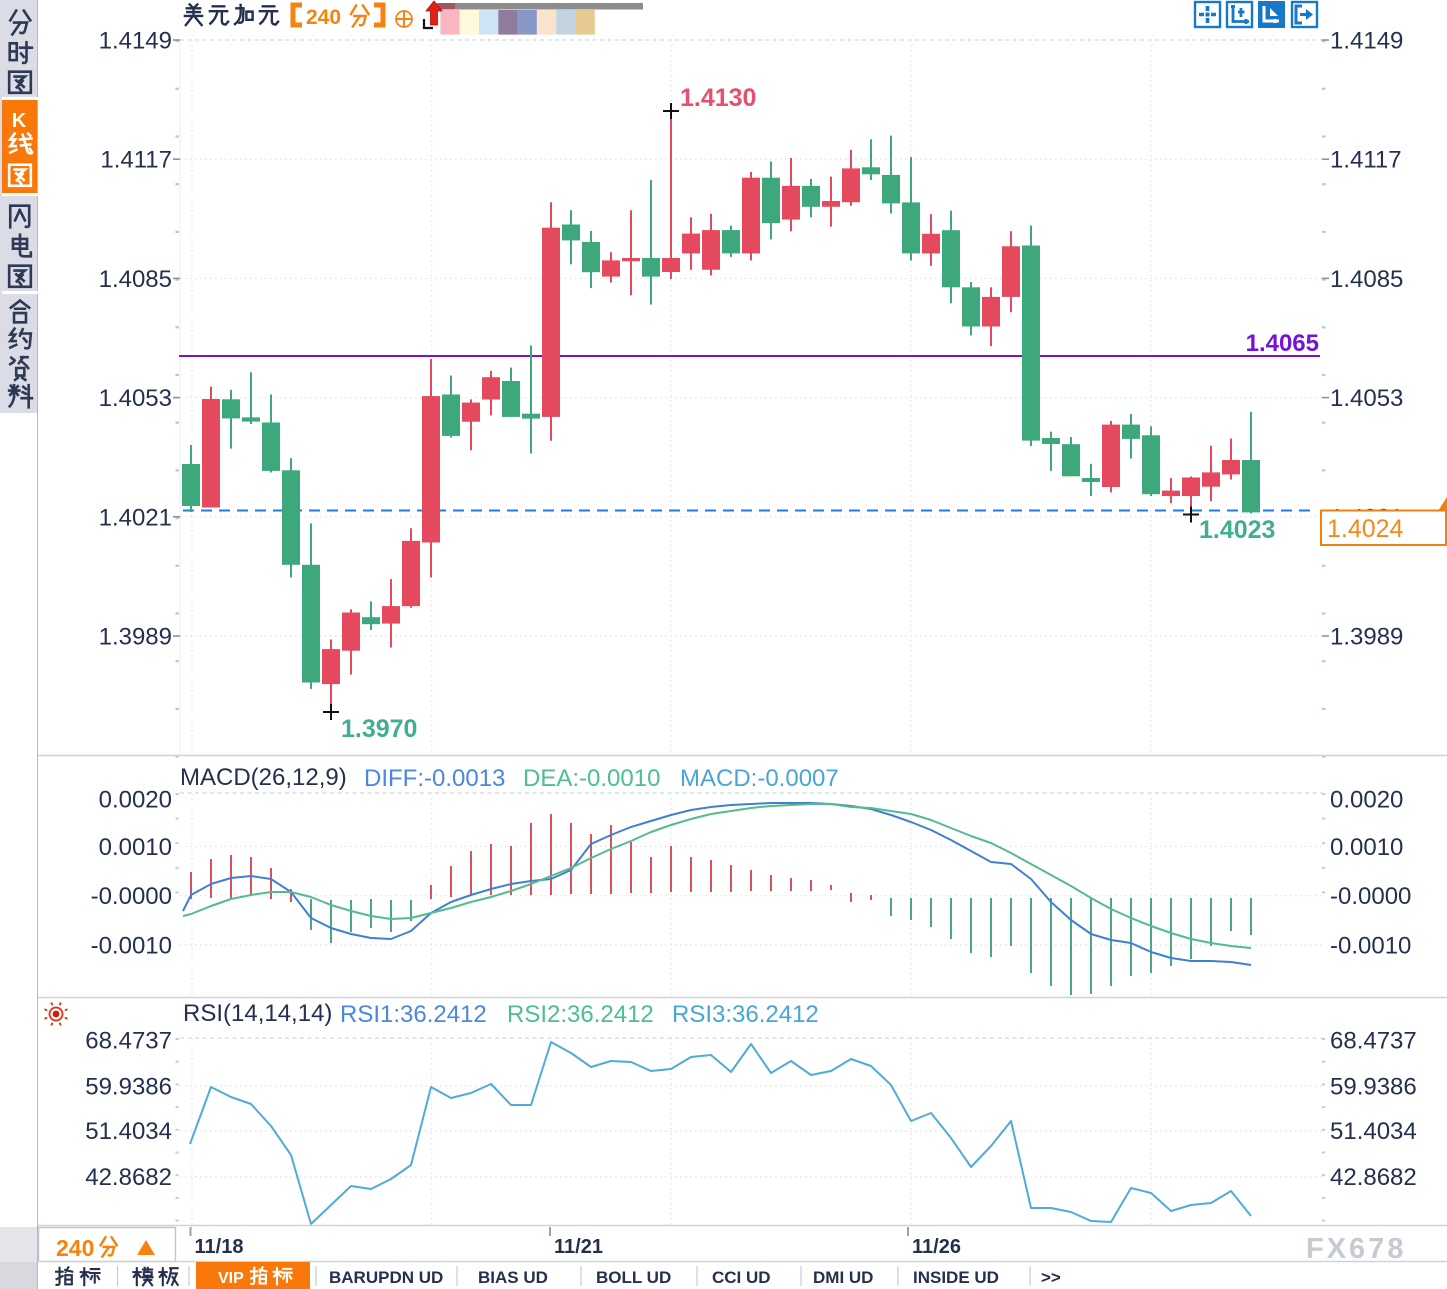 The height and width of the screenshot is (1289, 1447). I want to click on svg-text: CCI UD, so click(741, 1277).